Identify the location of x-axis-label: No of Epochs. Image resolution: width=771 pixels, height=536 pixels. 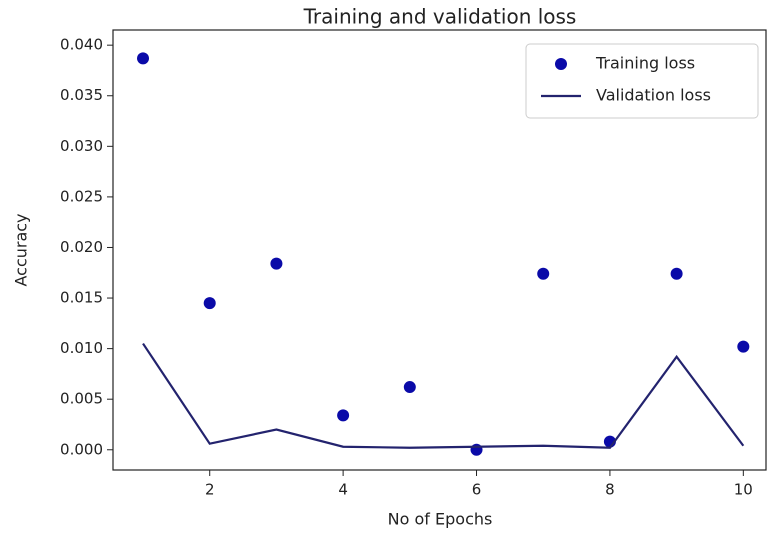
(440, 519).